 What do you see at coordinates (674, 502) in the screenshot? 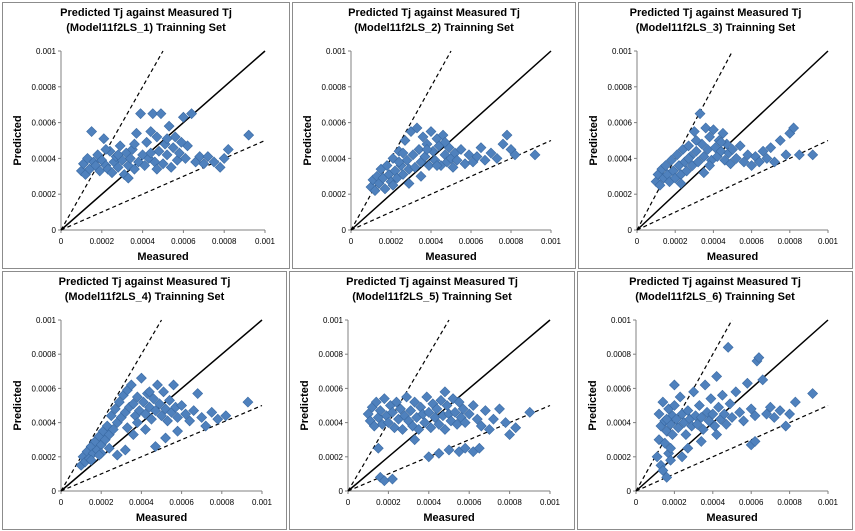
I see `x-tick-label: 0.0002` at bounding box center [674, 502].